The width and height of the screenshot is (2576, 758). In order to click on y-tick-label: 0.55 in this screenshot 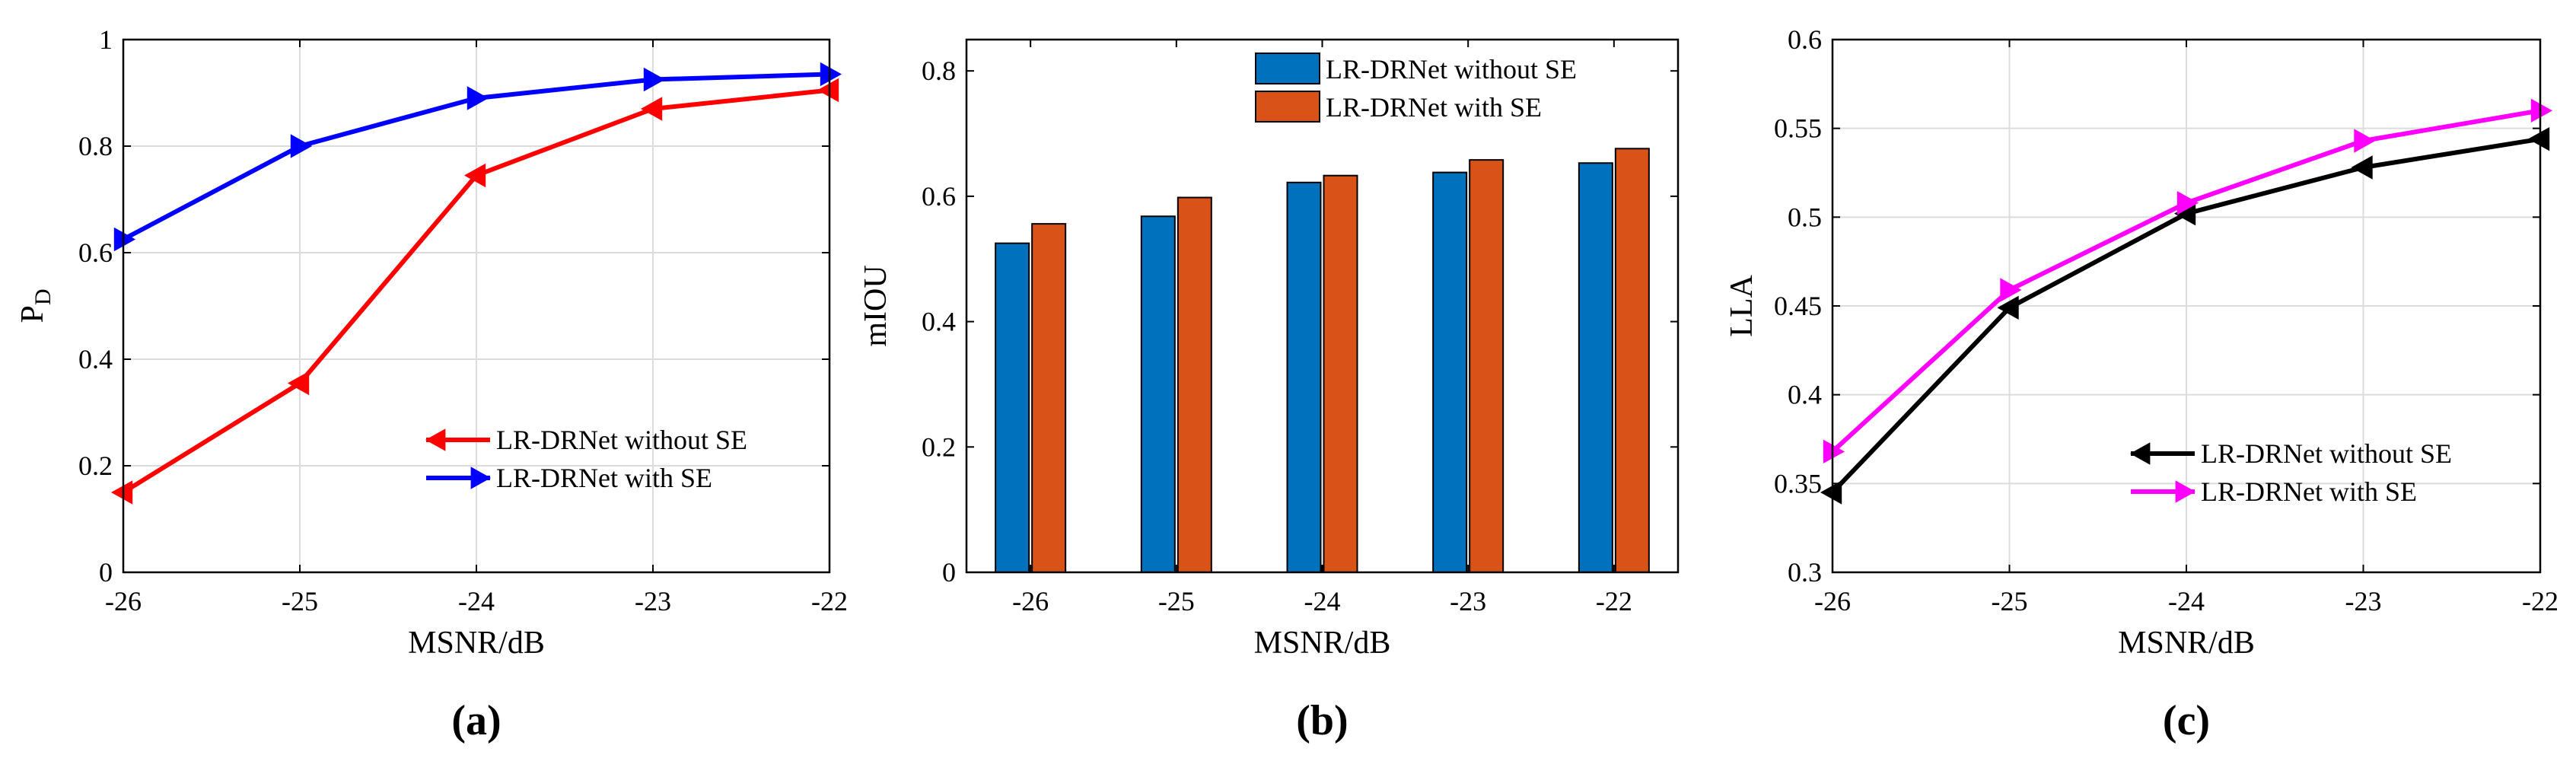, I will do `click(1798, 128)`.